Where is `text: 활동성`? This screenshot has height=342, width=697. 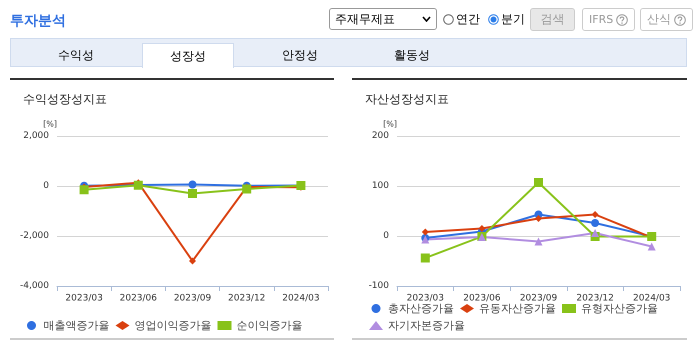 text: 활동성 is located at coordinates (412, 55).